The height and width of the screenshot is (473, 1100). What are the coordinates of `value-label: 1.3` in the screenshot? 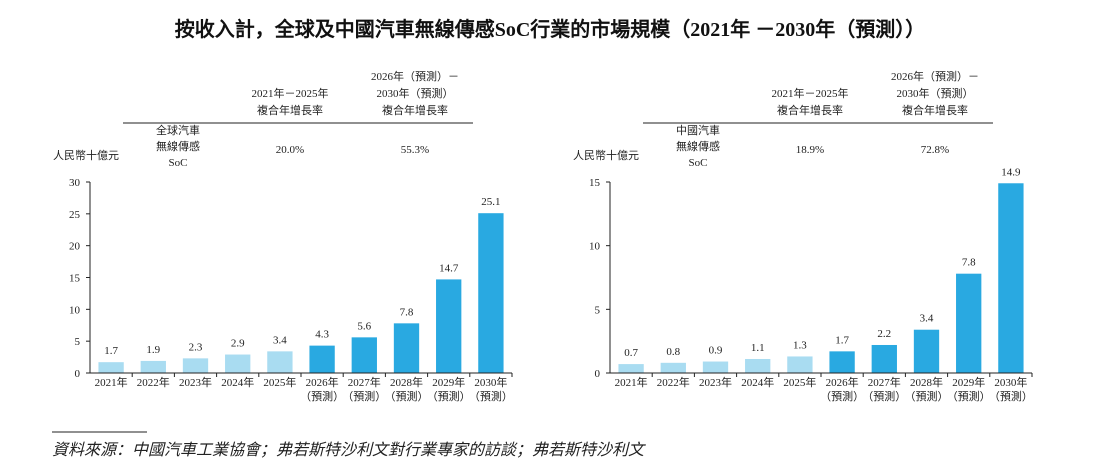 It's located at (800, 345).